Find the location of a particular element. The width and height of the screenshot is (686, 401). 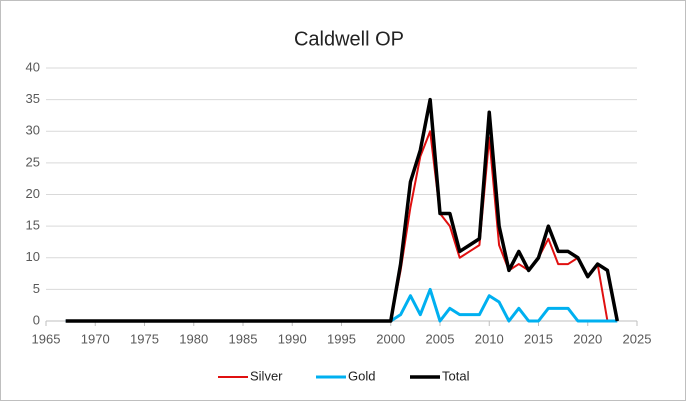

y-tick-label: 10 is located at coordinates (33, 256).